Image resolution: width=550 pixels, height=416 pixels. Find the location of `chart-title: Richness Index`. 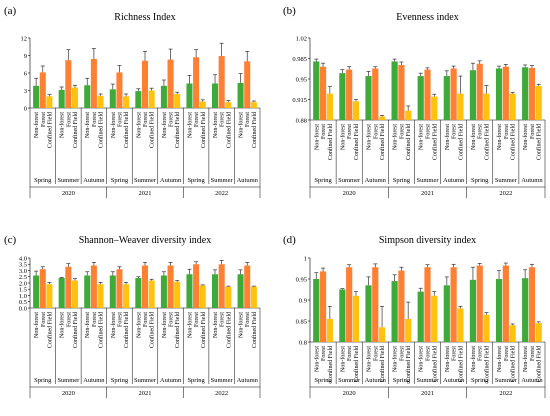

chart-title: Richness Index is located at coordinates (144, 17).